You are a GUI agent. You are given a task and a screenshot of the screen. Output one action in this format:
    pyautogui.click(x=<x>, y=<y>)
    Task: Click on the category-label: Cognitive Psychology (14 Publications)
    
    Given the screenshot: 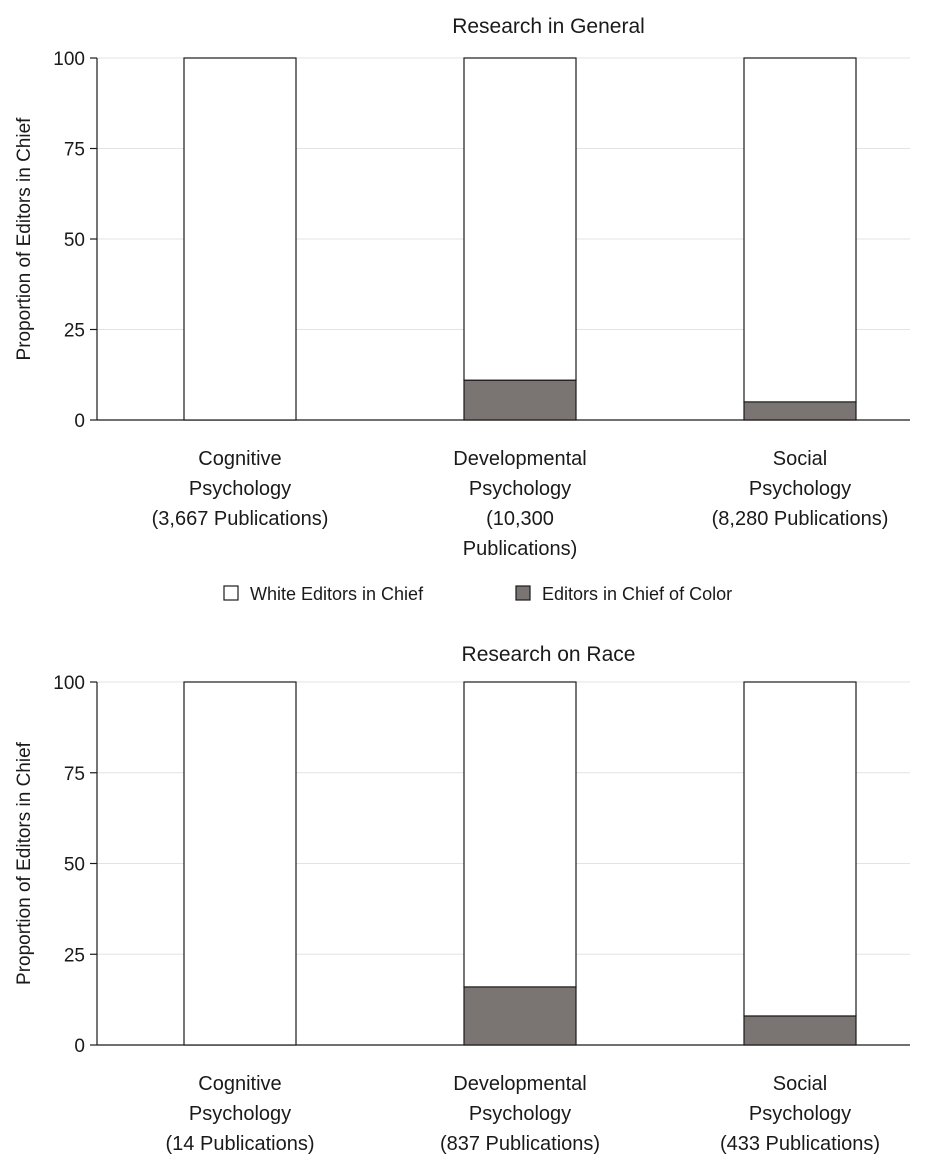 What is the action you would take?
    pyautogui.click(x=240, y=1114)
    